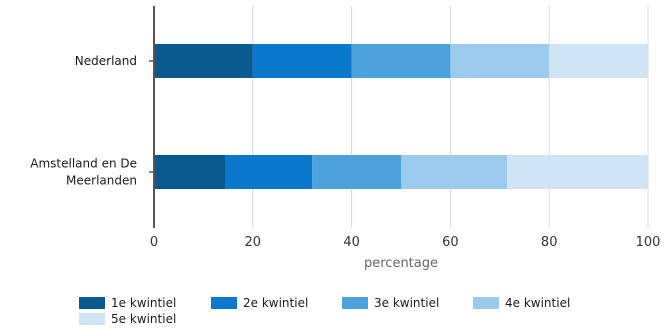 The height and width of the screenshot is (334, 667). What do you see at coordinates (549, 242) in the screenshot?
I see `x-tick-label: 80` at bounding box center [549, 242].